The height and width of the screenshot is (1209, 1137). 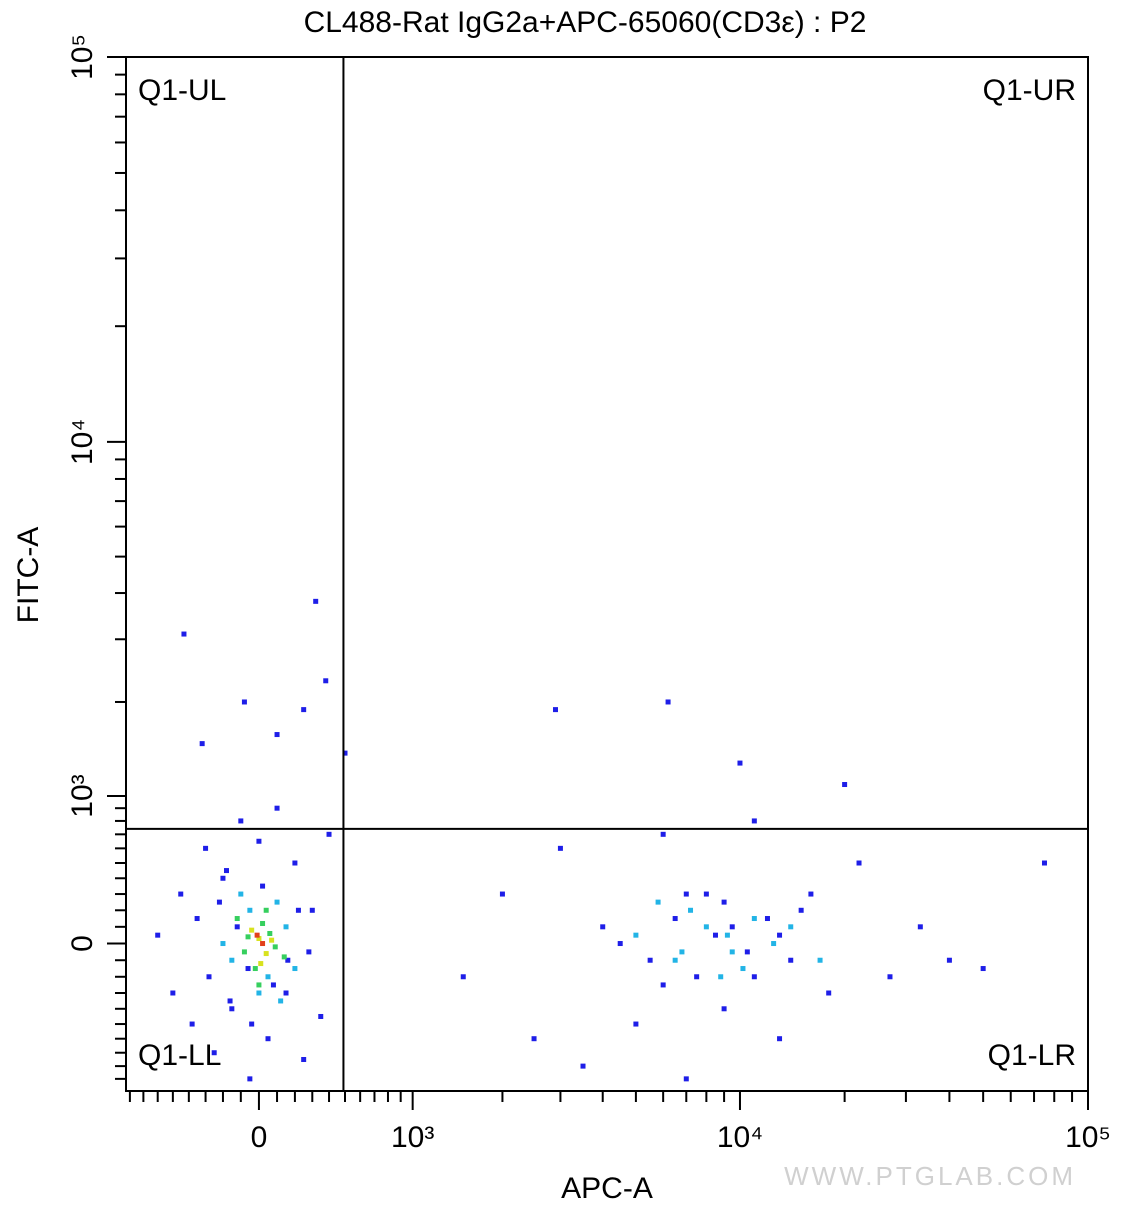 What do you see at coordinates (930, 1176) in the screenshot?
I see `watermark: WWW.PTGLAB.COM` at bounding box center [930, 1176].